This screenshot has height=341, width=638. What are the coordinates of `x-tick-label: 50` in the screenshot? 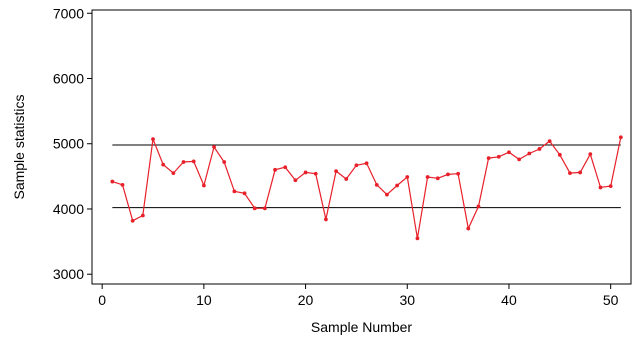 It's located at (611, 300).